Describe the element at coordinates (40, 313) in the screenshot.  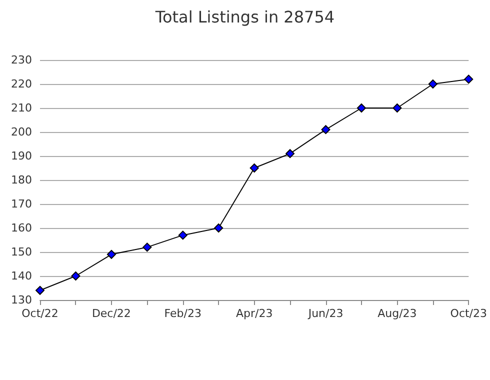
I see `x-tick-label: Oct/22` at that location.